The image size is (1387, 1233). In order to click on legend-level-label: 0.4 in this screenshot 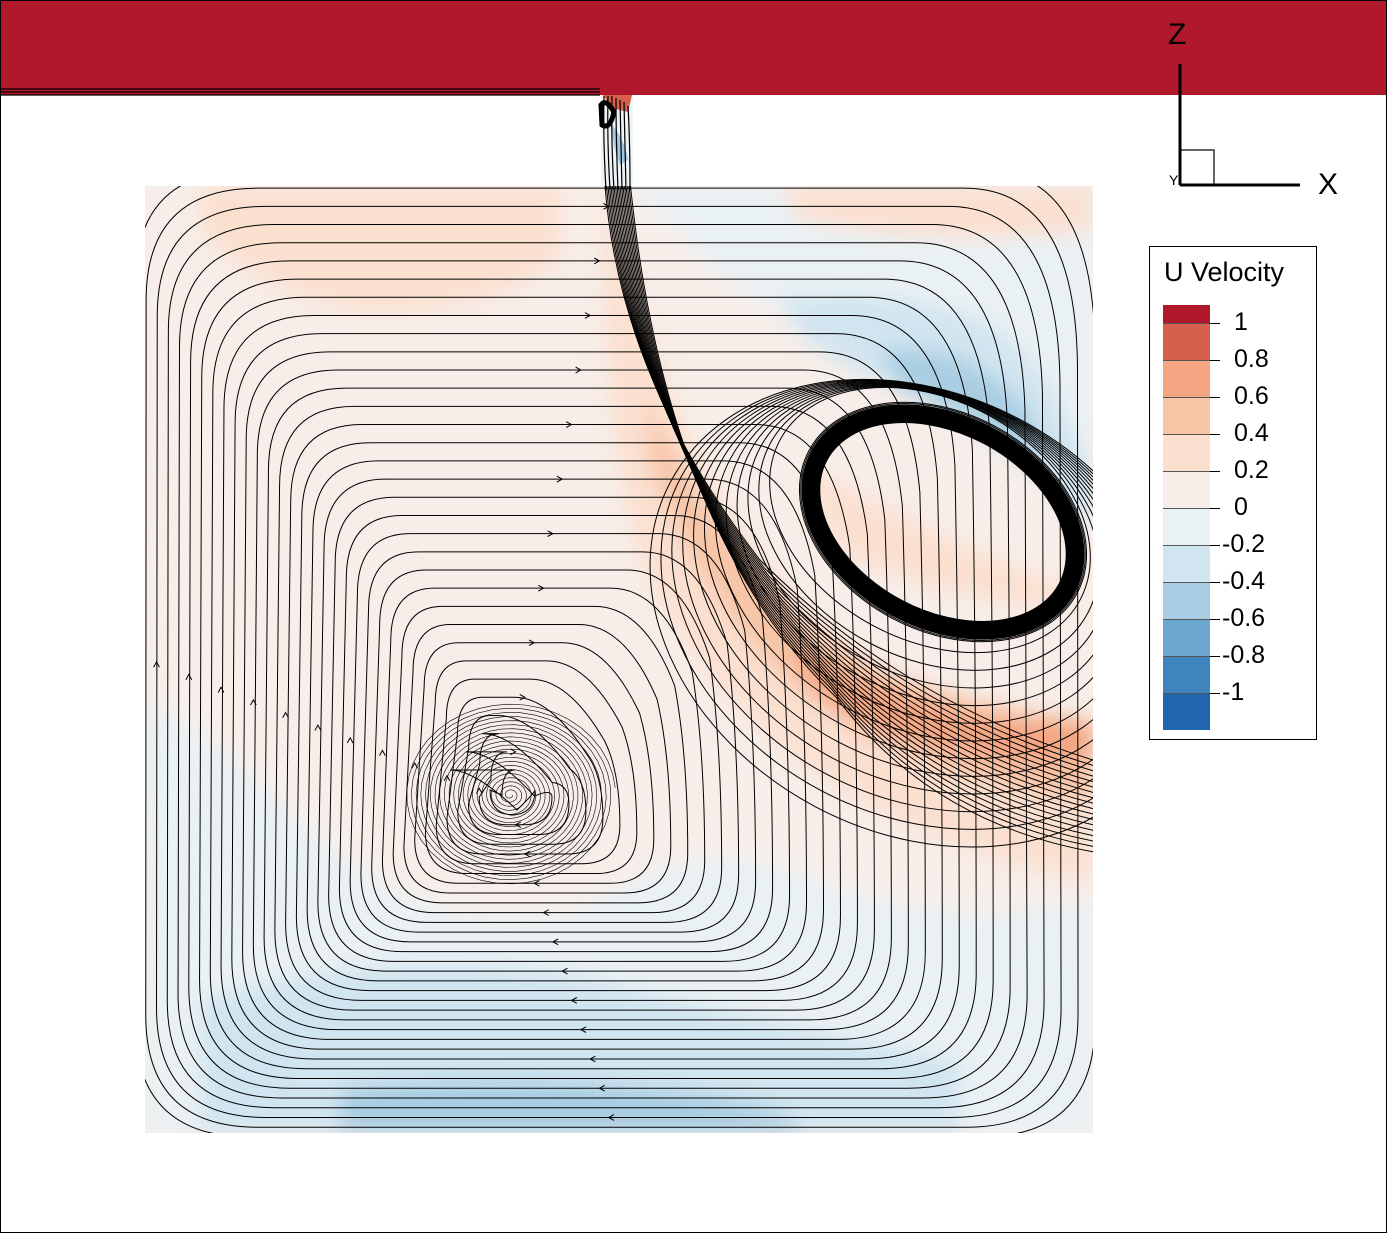, I will do `click(1251, 433)`.